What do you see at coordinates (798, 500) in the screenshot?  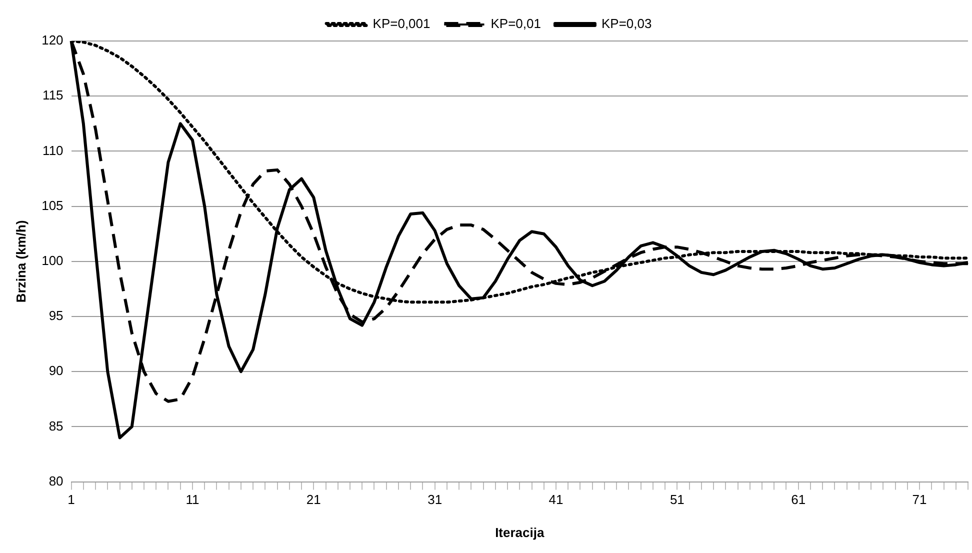 I see `x-tick-label: 61` at bounding box center [798, 500].